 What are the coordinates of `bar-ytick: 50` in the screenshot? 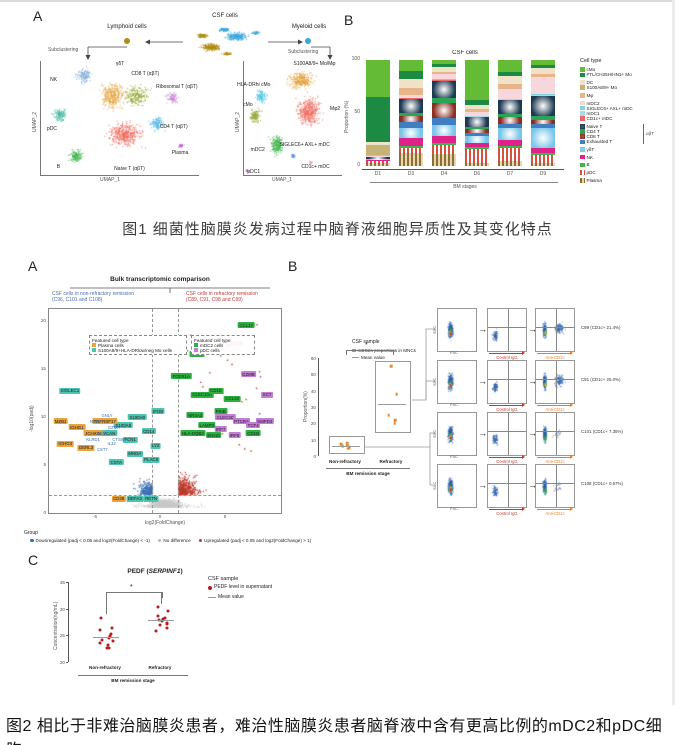 It's located at (357, 112).